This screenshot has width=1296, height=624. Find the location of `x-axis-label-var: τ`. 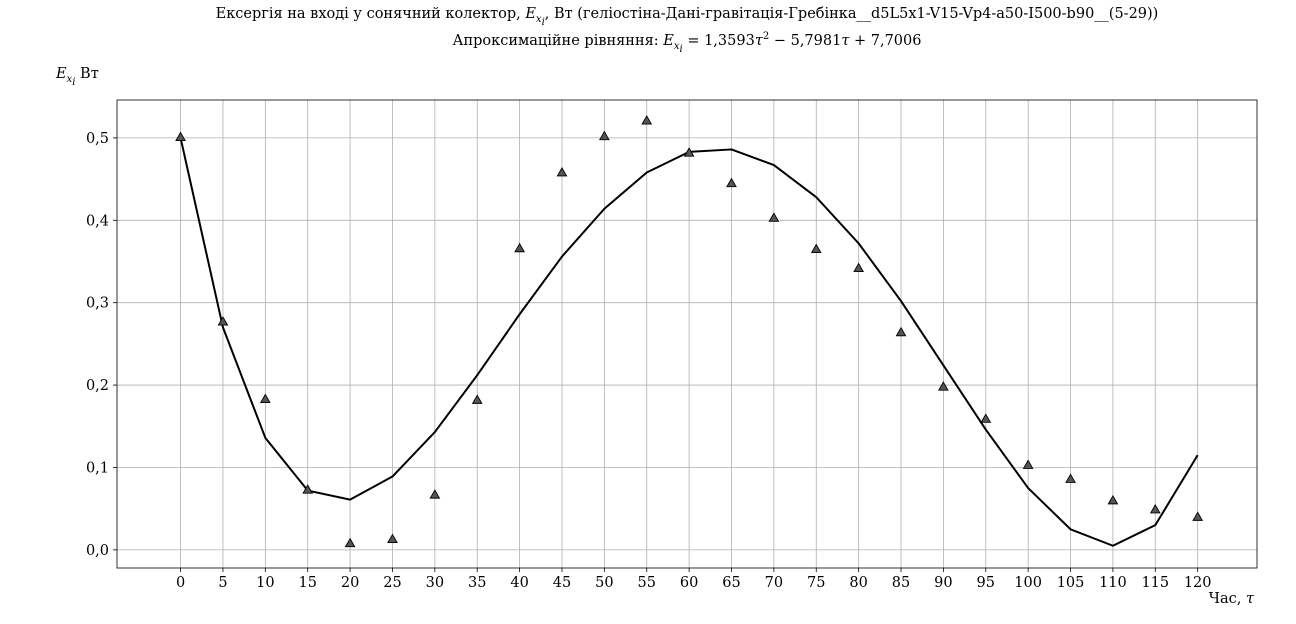

x-axis-label-var: τ is located at coordinates (1249, 599).